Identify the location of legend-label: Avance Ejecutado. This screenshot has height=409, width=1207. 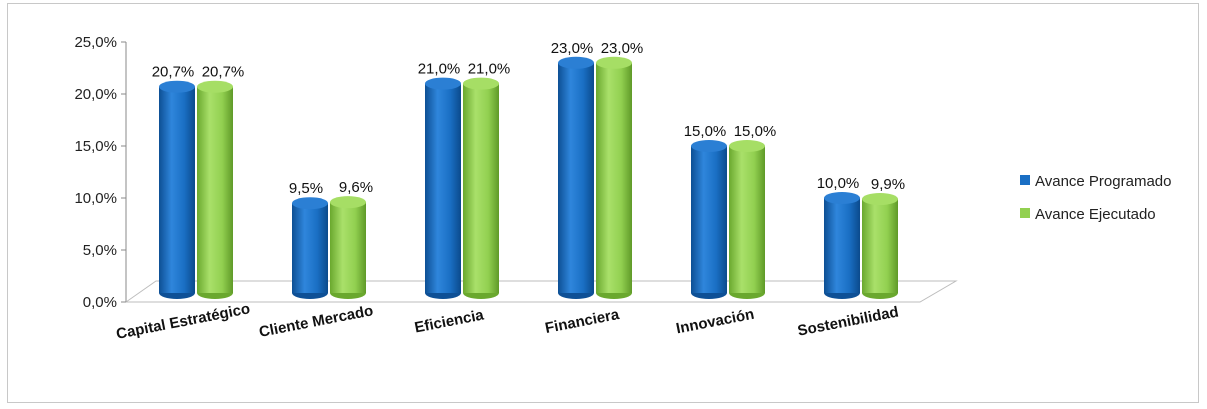
(1095, 214).